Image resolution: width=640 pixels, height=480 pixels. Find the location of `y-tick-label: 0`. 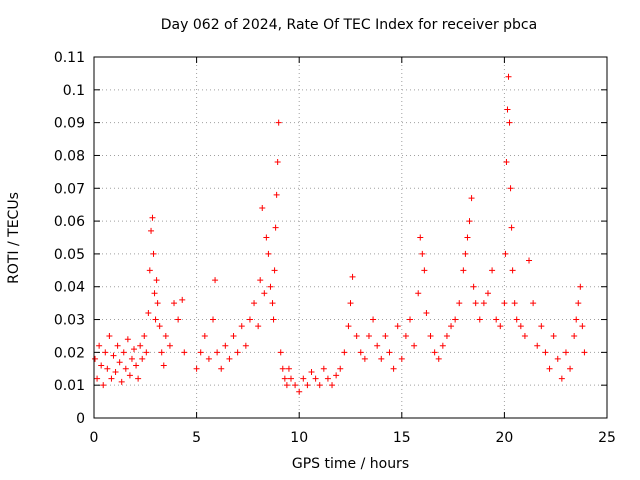

y-tick-label: 0 is located at coordinates (80, 419).